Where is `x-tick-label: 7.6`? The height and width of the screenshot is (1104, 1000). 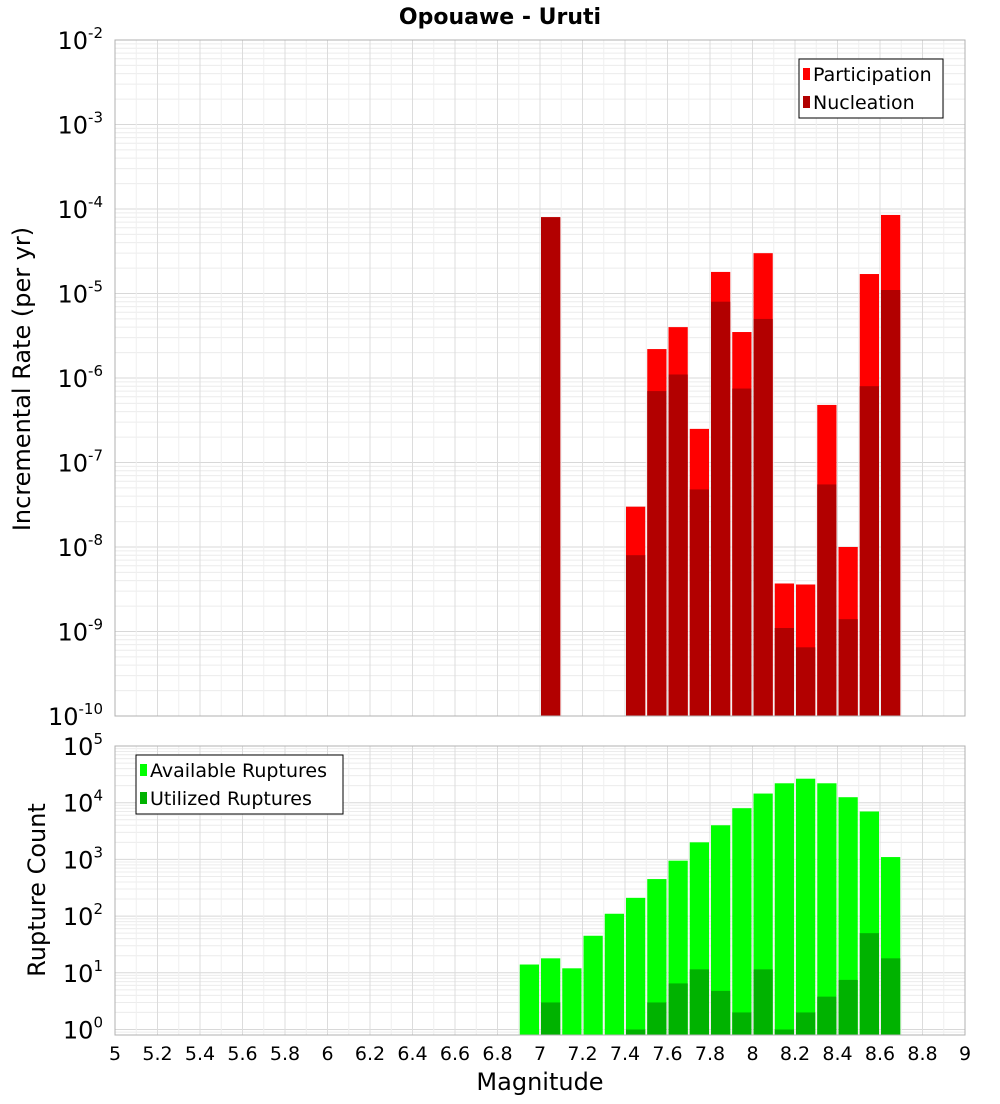 x-tick-label: 7.6 is located at coordinates (667, 1054).